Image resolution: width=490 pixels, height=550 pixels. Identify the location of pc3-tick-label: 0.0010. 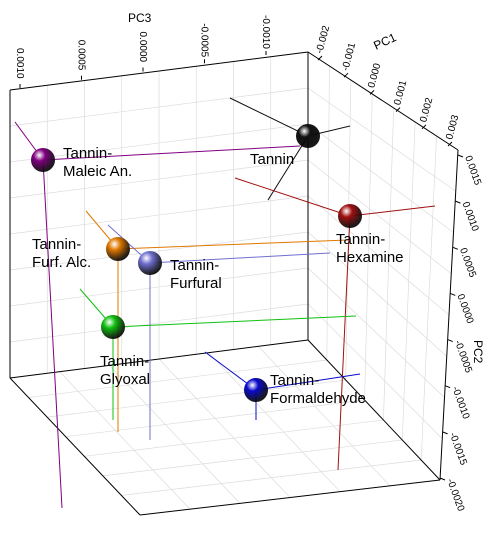
(19, 63).